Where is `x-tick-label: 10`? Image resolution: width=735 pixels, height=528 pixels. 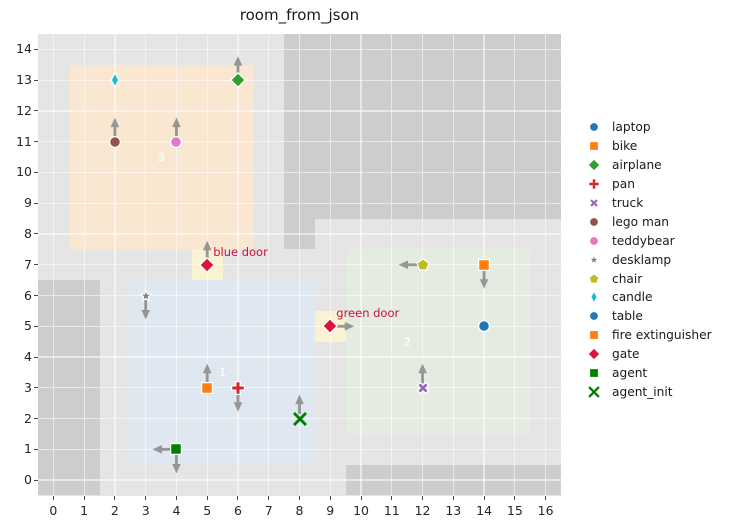
x-tick-label: 10 is located at coordinates (361, 510).